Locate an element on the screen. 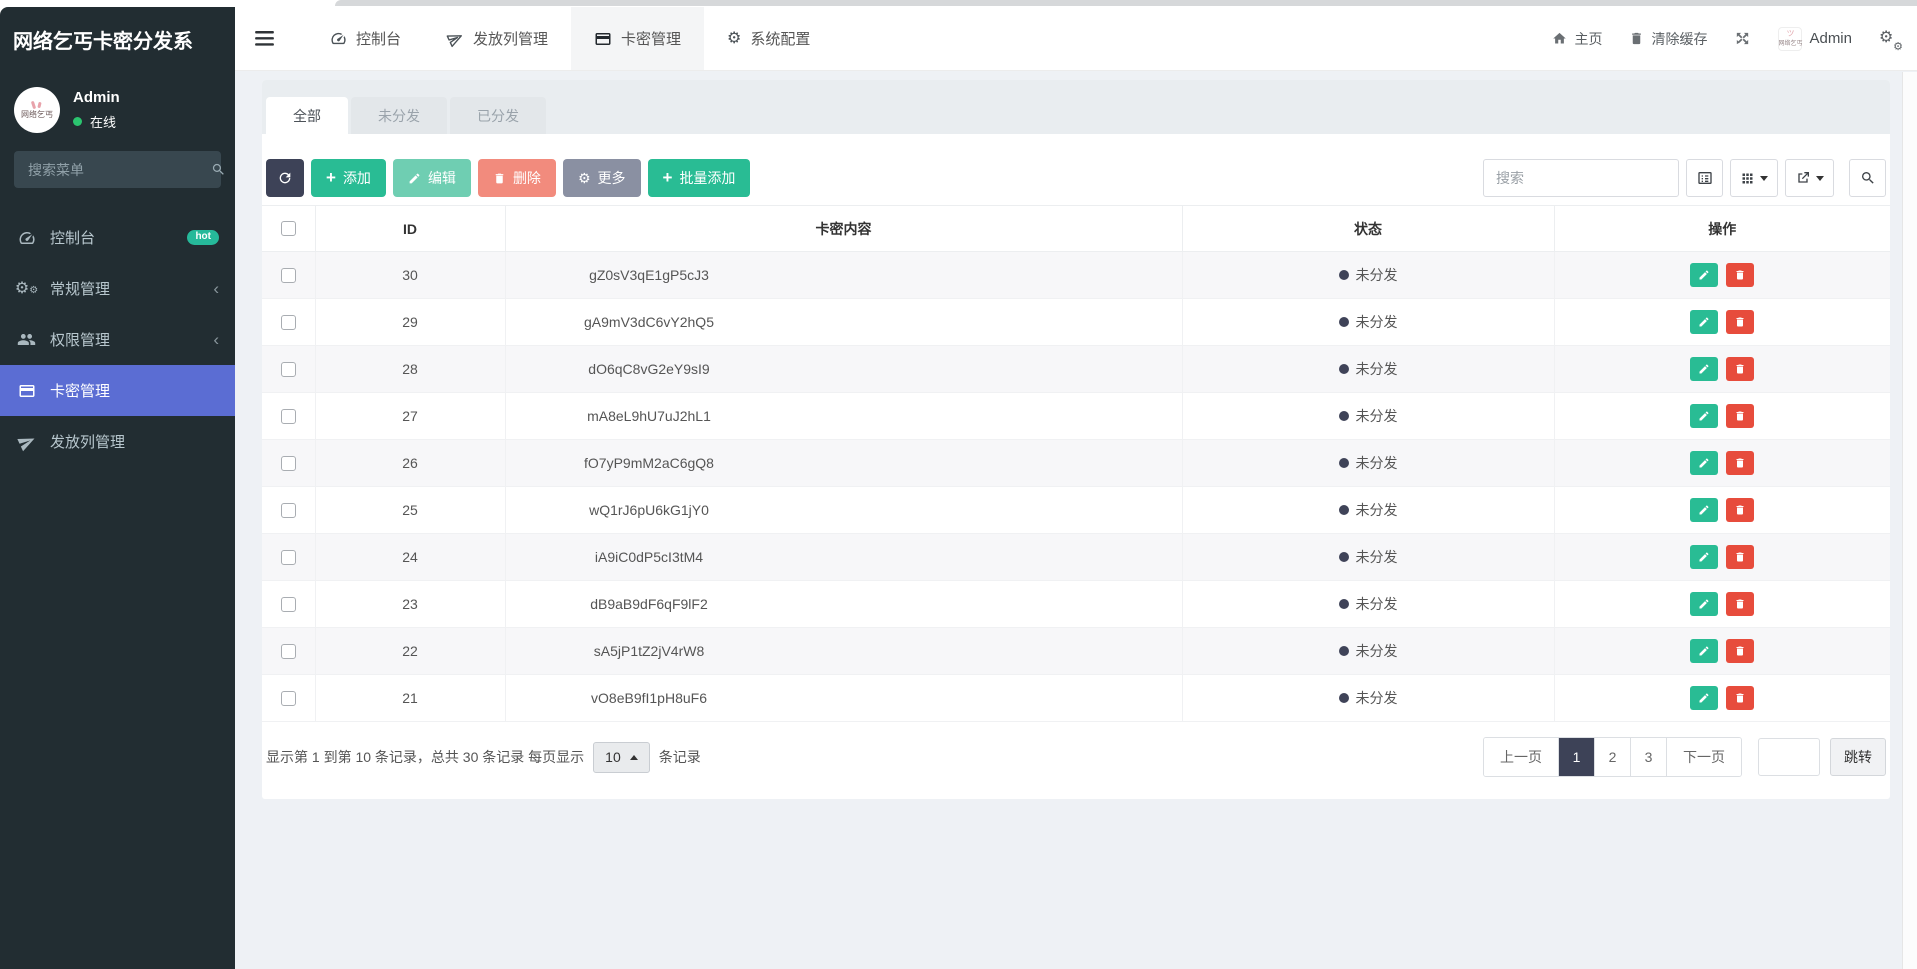 This screenshot has height=969, width=1917. delete-button: 删除 is located at coordinates (516, 178).